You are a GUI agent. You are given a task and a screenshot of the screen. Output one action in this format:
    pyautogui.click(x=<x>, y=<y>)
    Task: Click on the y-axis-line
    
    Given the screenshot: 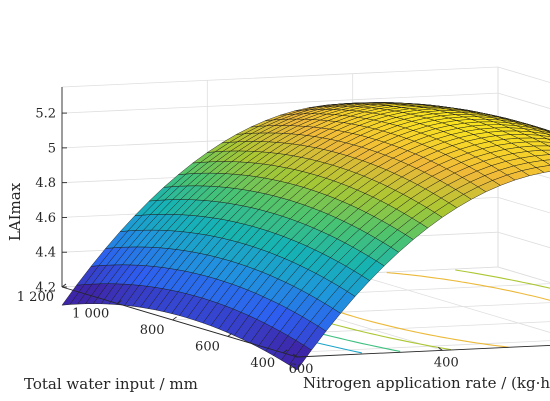 What is the action you would take?
    pyautogui.click(x=179, y=322)
    